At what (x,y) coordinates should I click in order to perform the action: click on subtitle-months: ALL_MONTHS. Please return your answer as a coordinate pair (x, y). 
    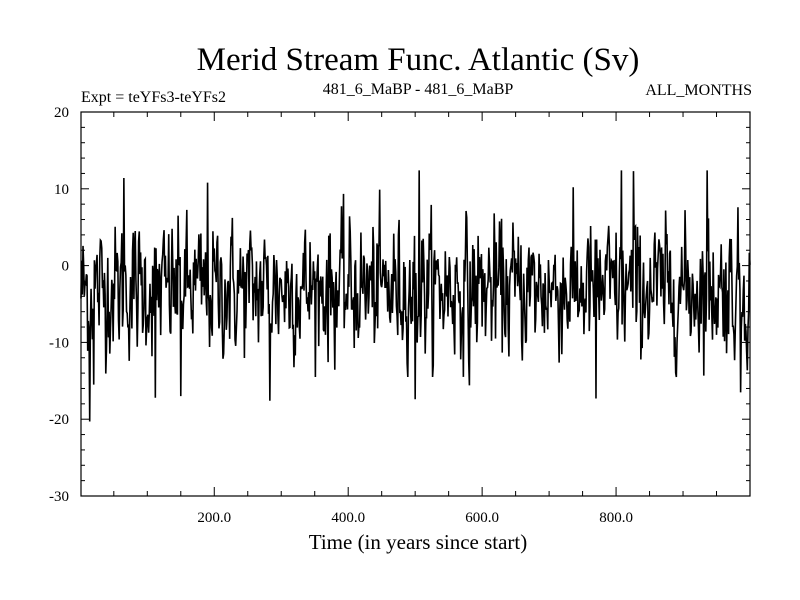
    Looking at the image, I should click on (698, 90).